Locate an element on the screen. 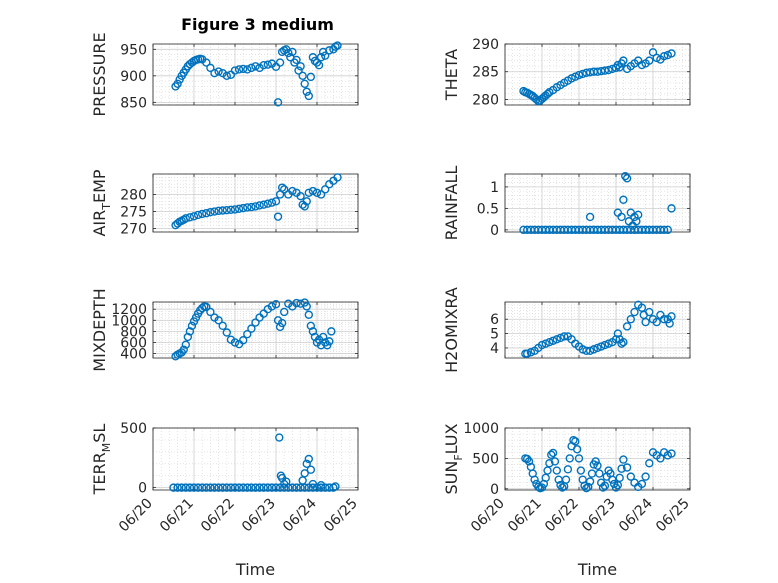 The height and width of the screenshot is (583, 778). x-tick-label: 06/23 is located at coordinates (599, 516).